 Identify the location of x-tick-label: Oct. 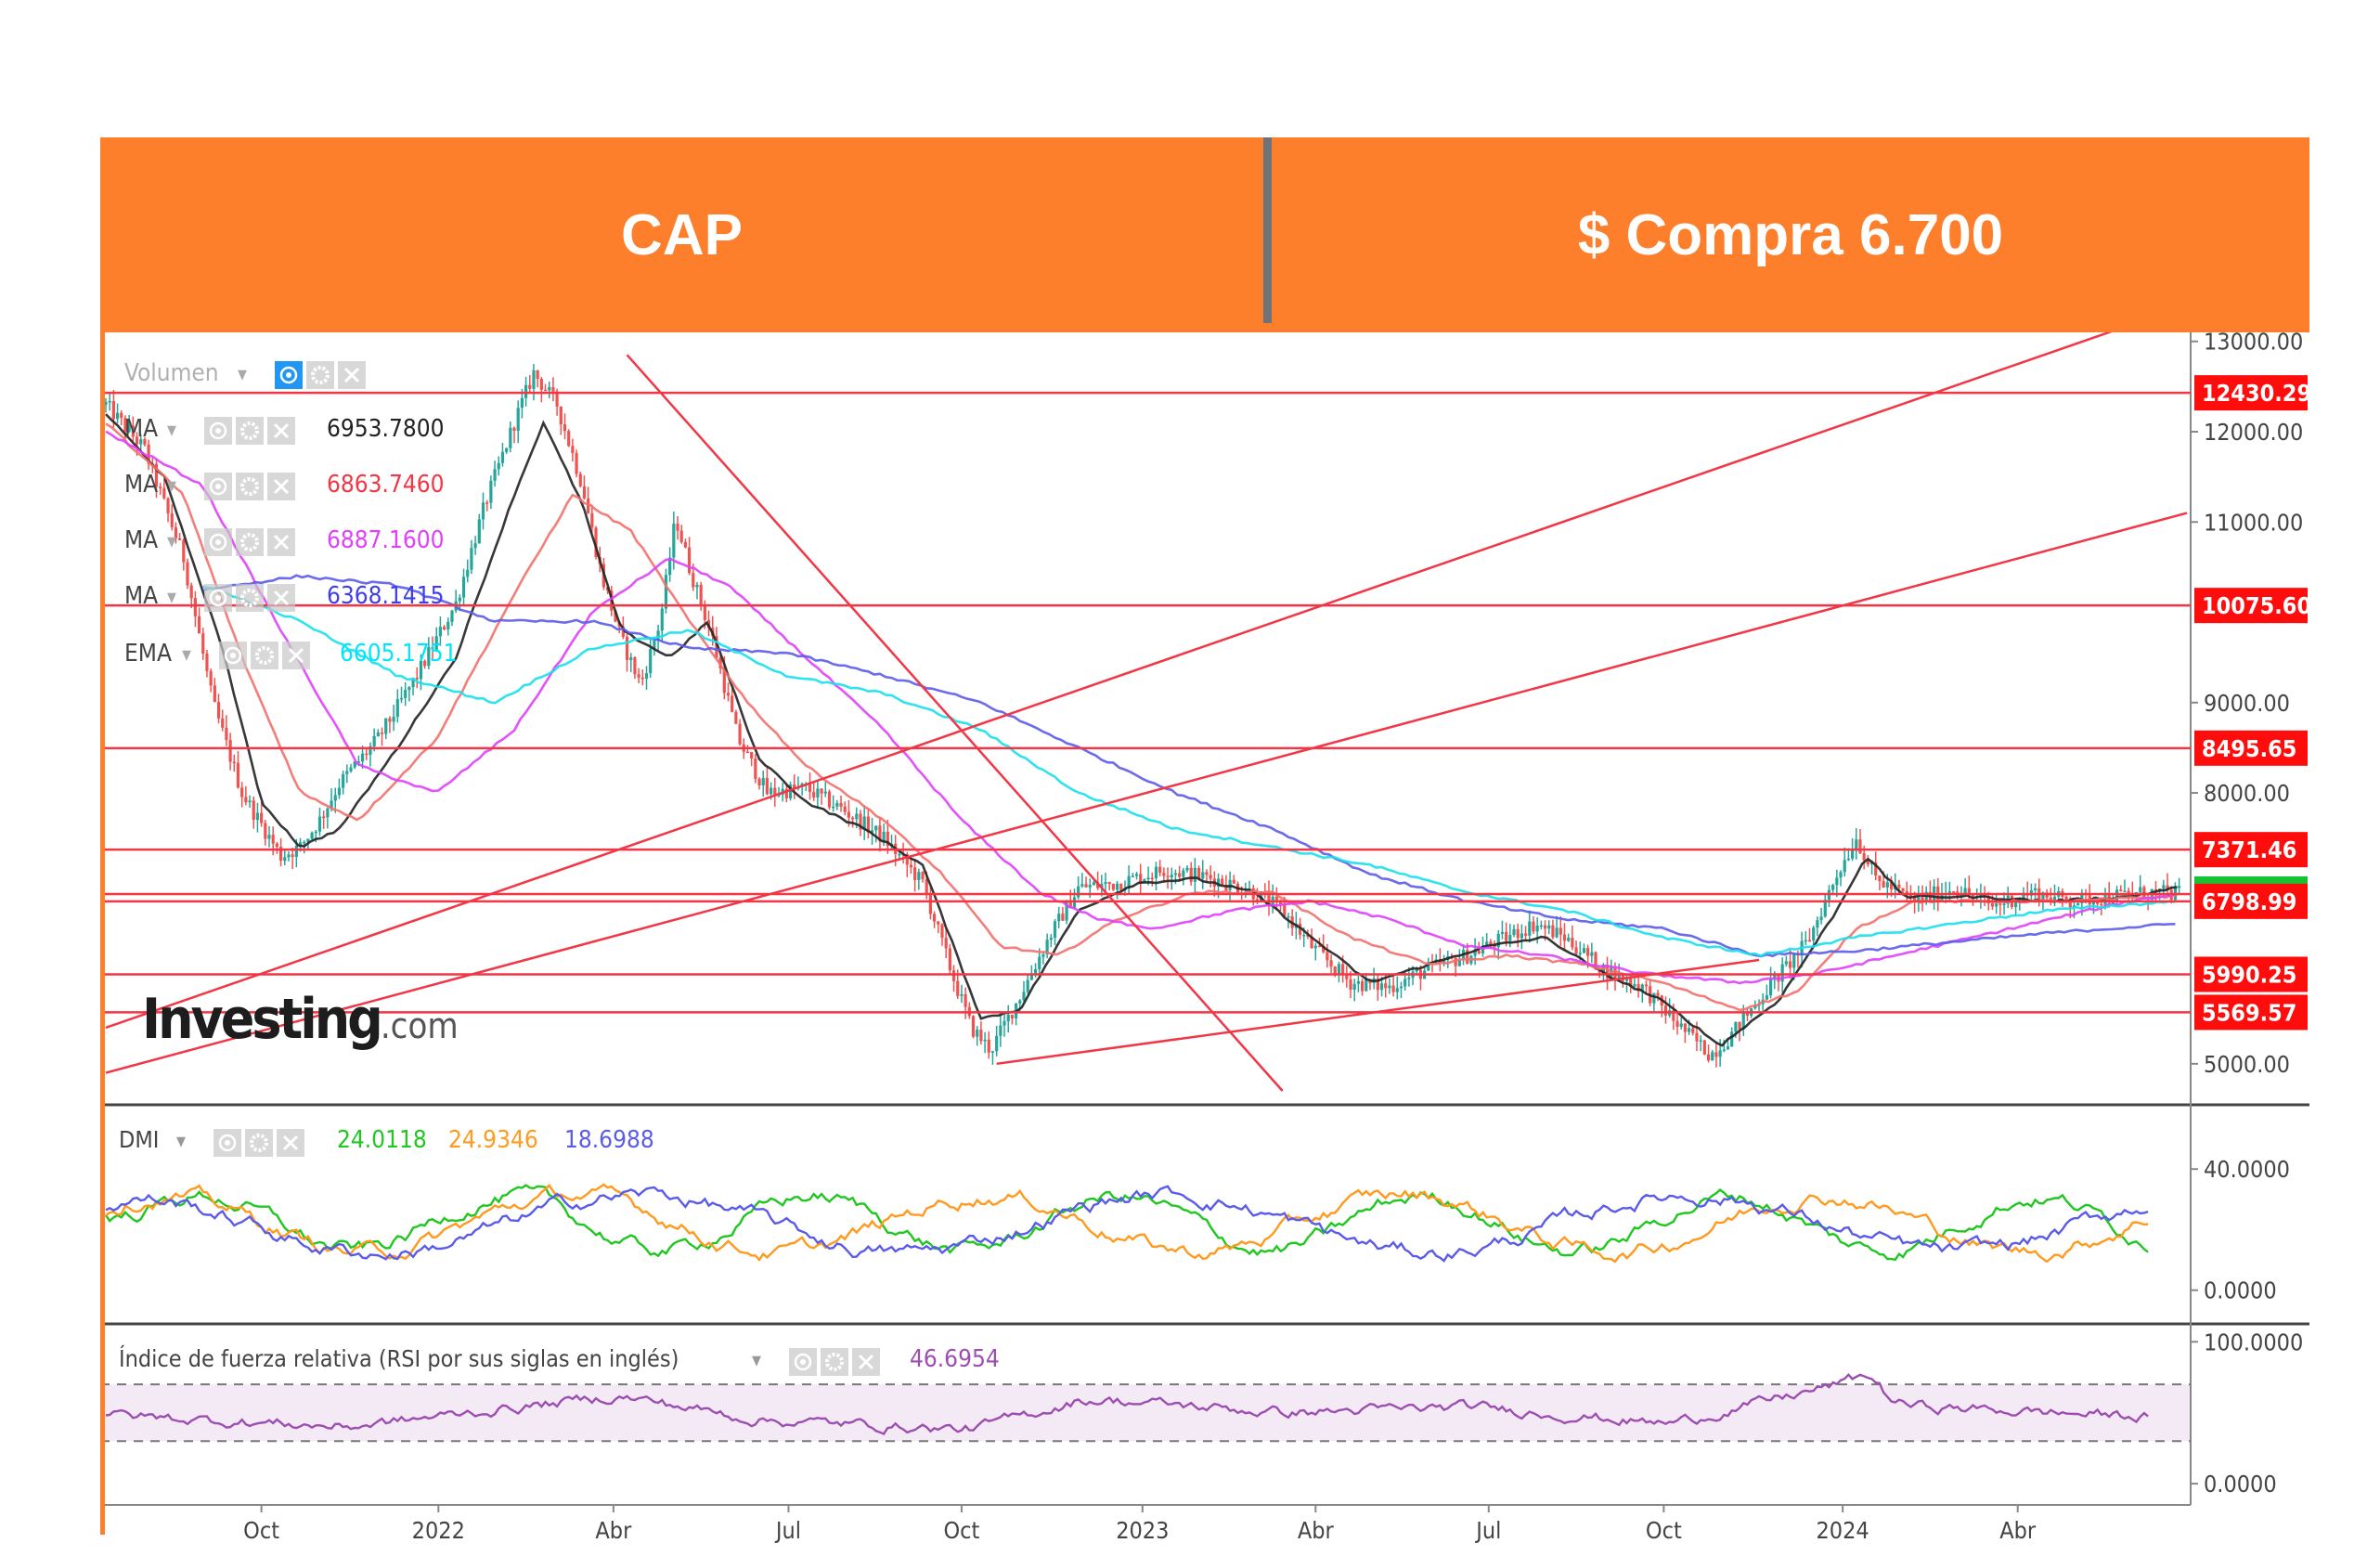
(1664, 1531).